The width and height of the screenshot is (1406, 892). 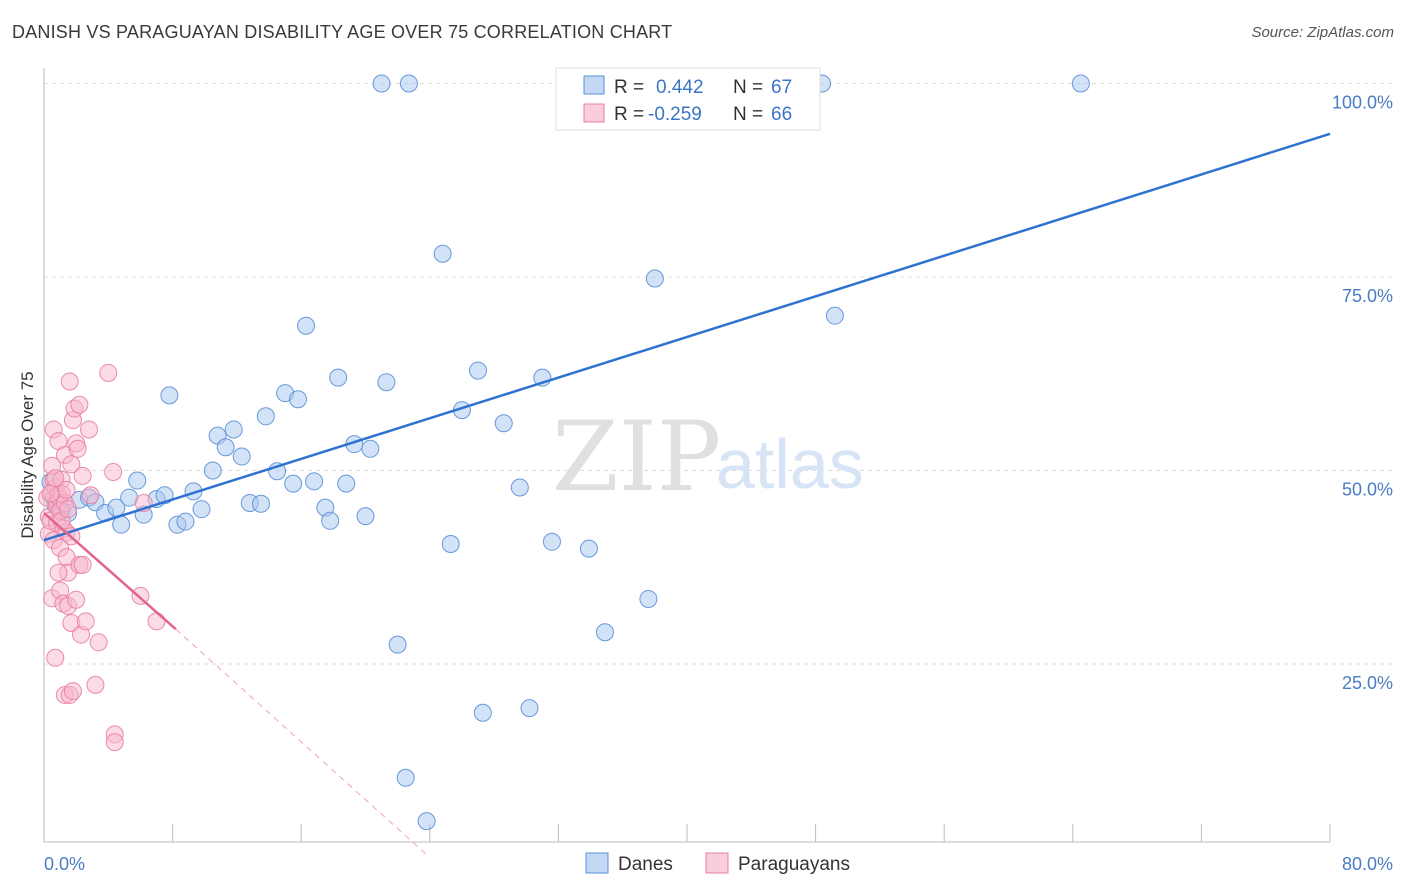 I want to click on series-legend: Danes Paraguayans, so click(x=717, y=863).